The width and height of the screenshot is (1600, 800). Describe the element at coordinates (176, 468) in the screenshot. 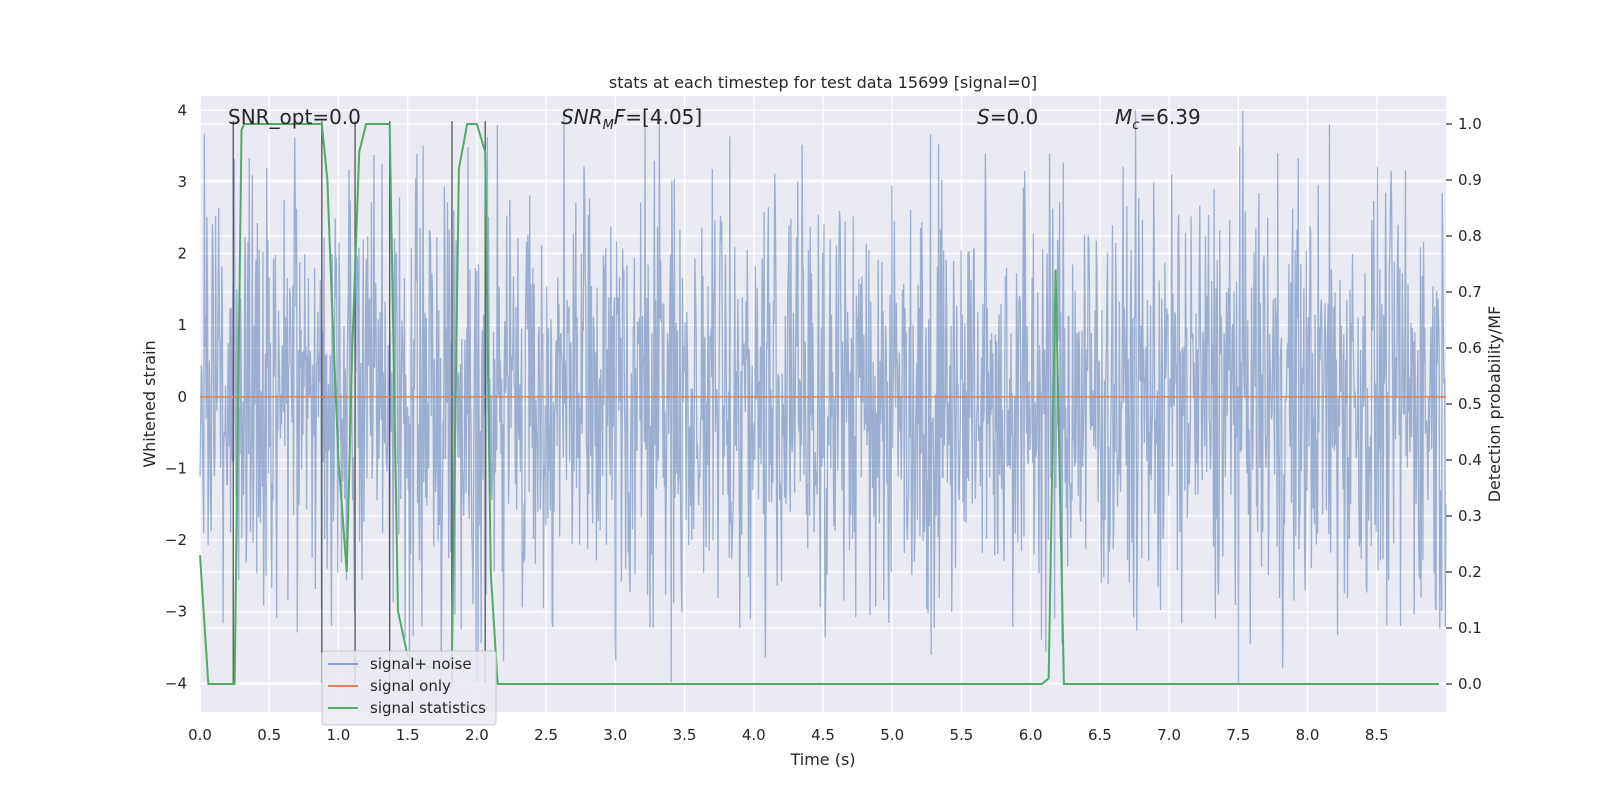

I see `y-tick-label: −1` at that location.